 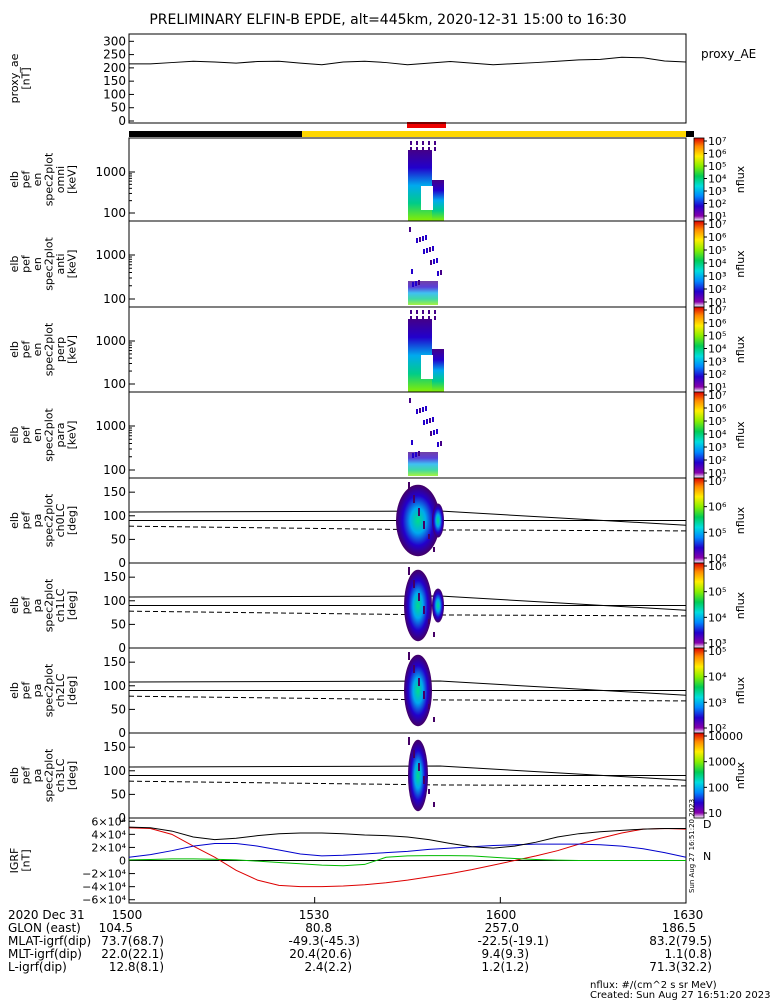 What do you see at coordinates (699, 690) in the screenshot?
I see `colorbar-pa_ch2` at bounding box center [699, 690].